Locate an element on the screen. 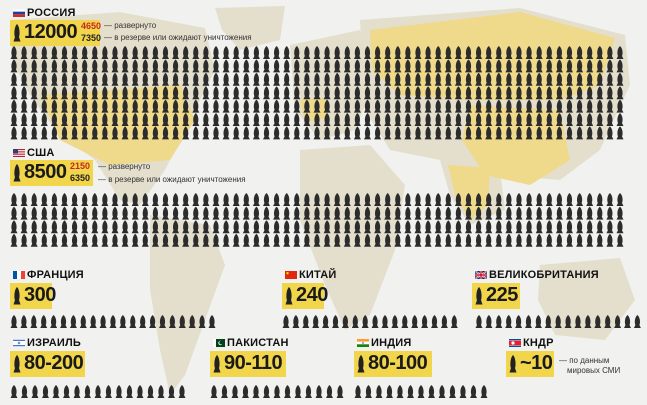 The height and width of the screenshot is (405, 647). russia-flag-icon is located at coordinates (19, 13).